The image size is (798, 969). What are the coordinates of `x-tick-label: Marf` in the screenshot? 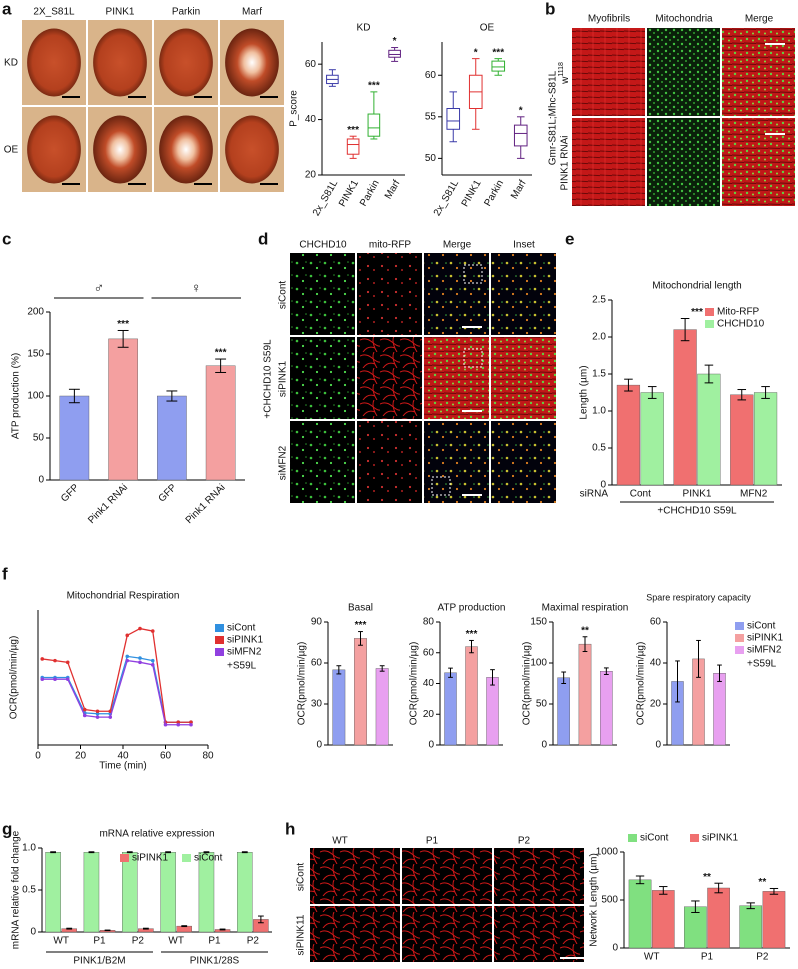 It's located at (519, 189).